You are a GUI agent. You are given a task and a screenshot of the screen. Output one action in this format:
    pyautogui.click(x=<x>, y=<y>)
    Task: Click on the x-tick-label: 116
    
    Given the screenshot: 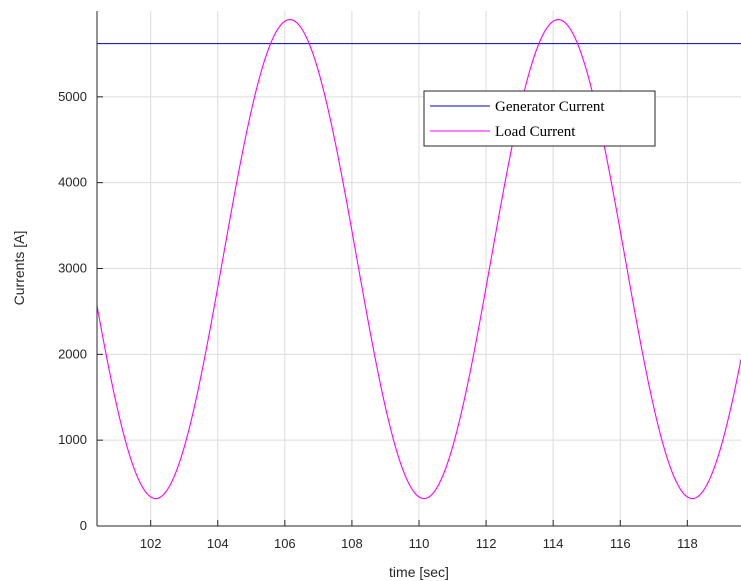 What is the action you would take?
    pyautogui.click(x=620, y=543)
    